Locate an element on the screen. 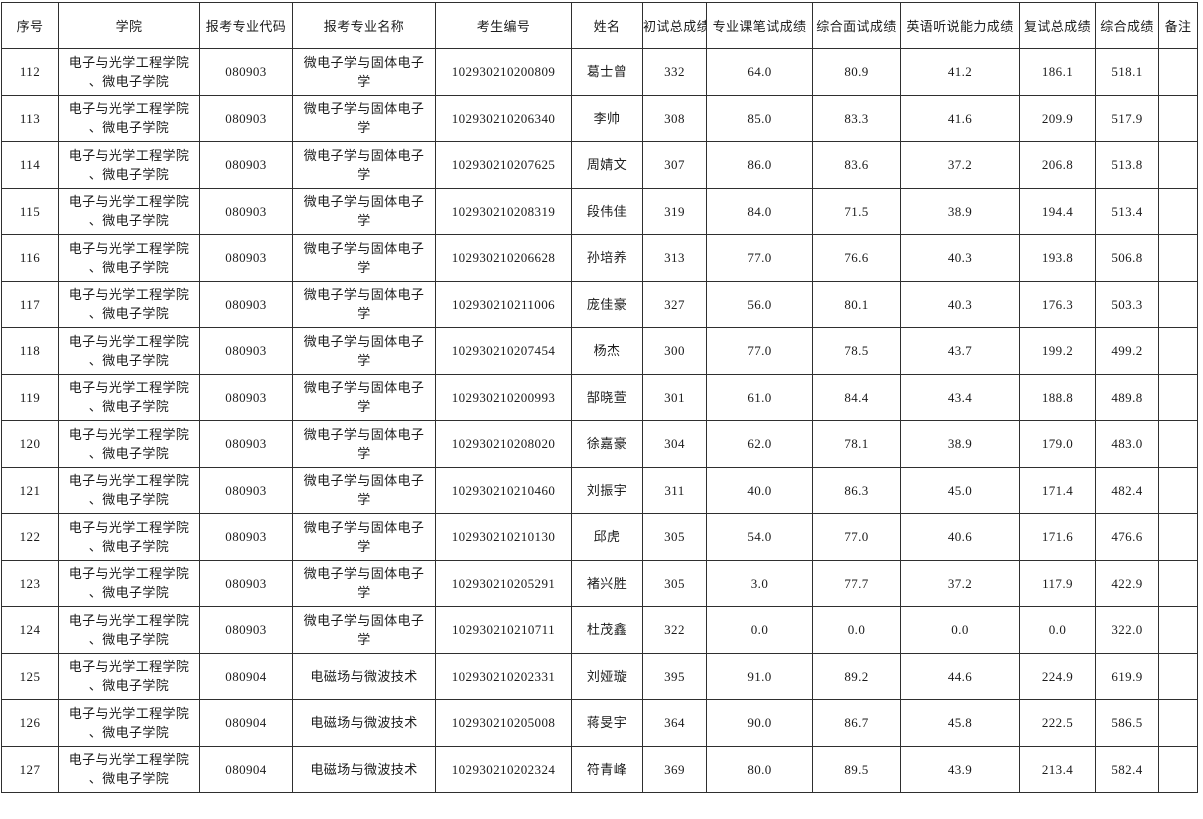 Image resolution: width=1203 pixels, height=819 pixels. table-cell: 90.0 is located at coordinates (759, 723).